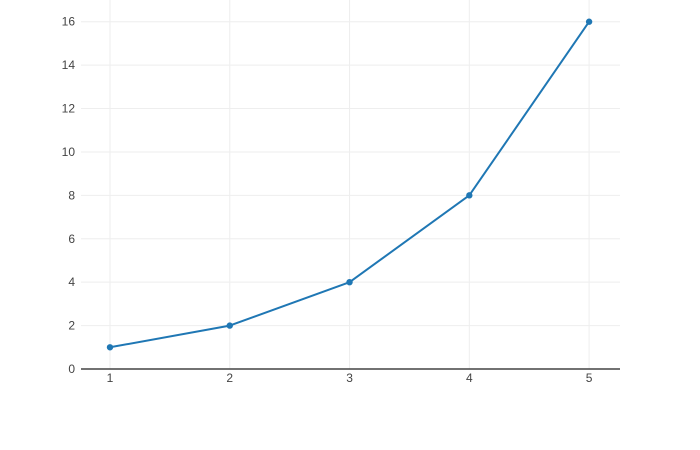  I want to click on y-tick-label: 16, so click(69, 22).